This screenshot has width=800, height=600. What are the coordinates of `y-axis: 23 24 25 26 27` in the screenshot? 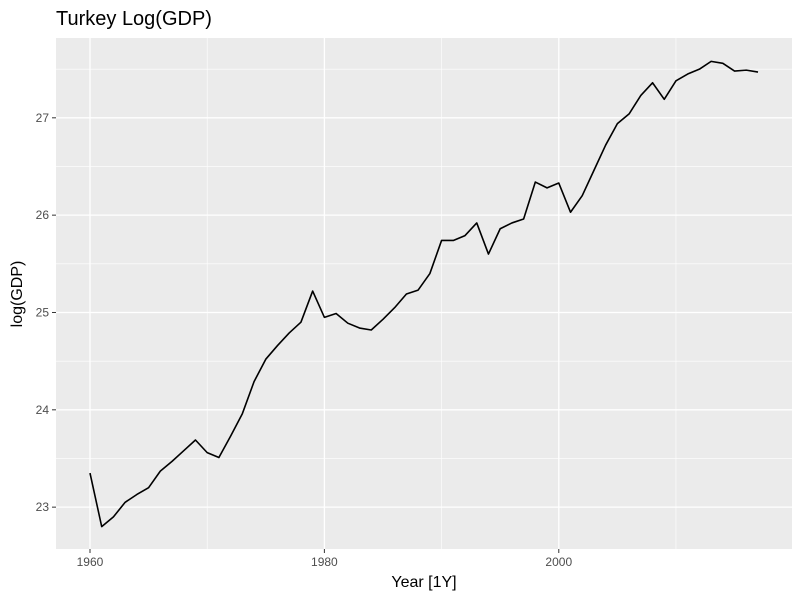 It's located at (46, 312).